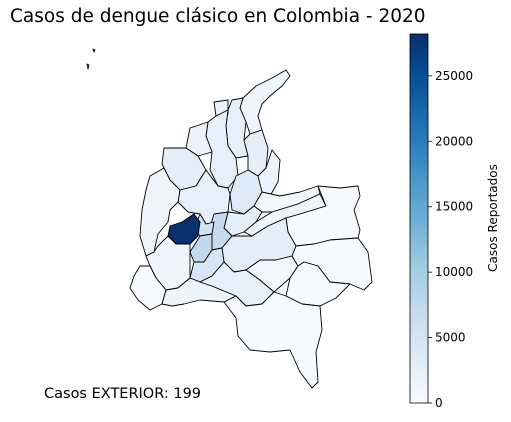 Image resolution: width=511 pixels, height=422 pixels. Describe the element at coordinates (273, 340) in the screenshot. I see `region-amazonas` at that location.